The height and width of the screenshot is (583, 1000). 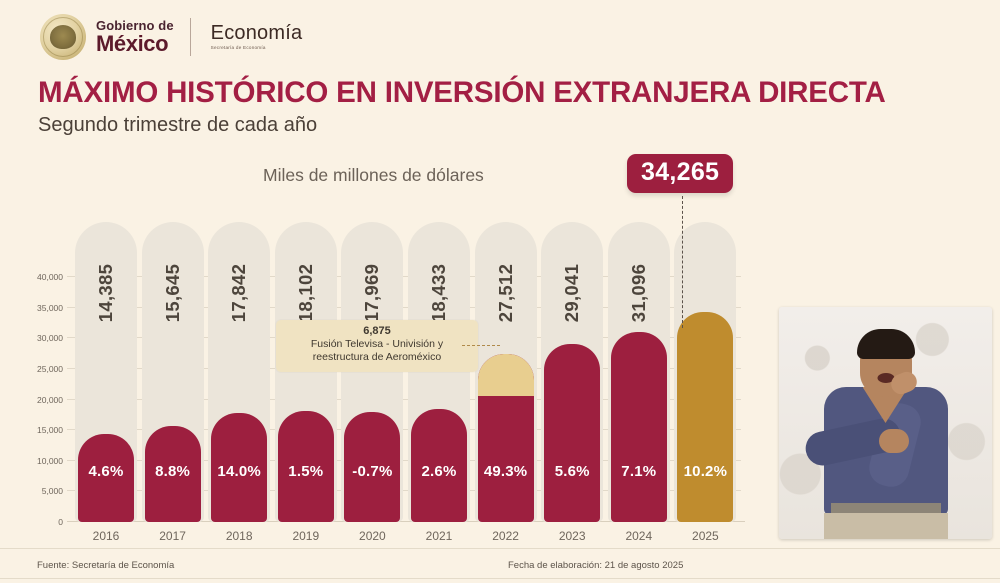 I want to click on bar-segment-extraordinary, so click(x=505, y=374).